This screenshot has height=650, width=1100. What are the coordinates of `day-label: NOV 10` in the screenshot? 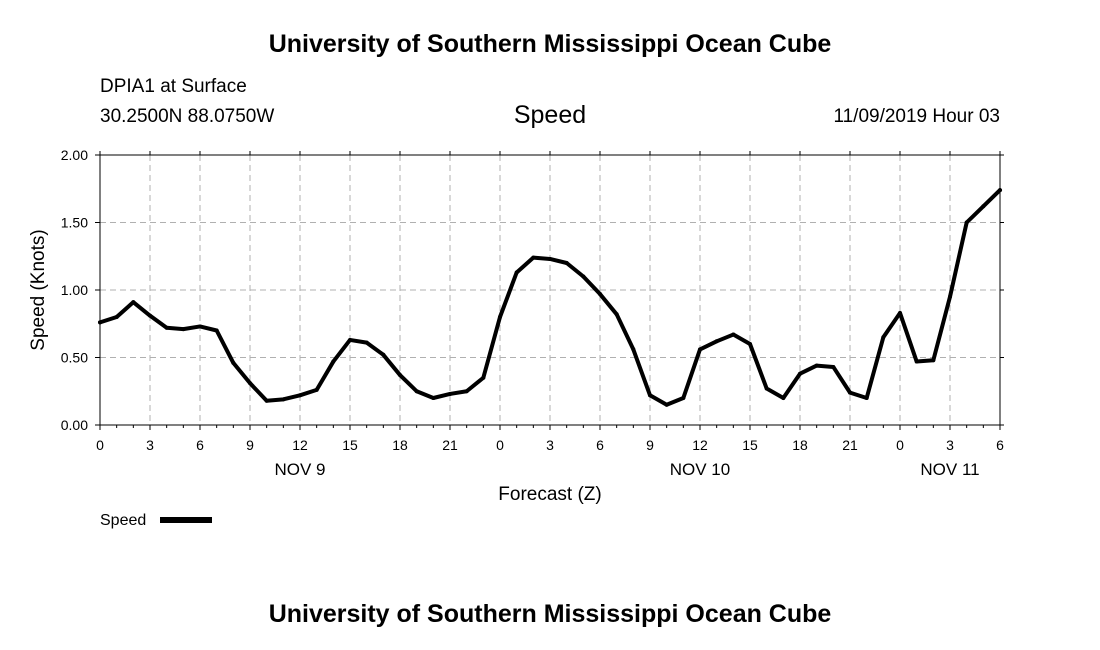 It's located at (700, 469).